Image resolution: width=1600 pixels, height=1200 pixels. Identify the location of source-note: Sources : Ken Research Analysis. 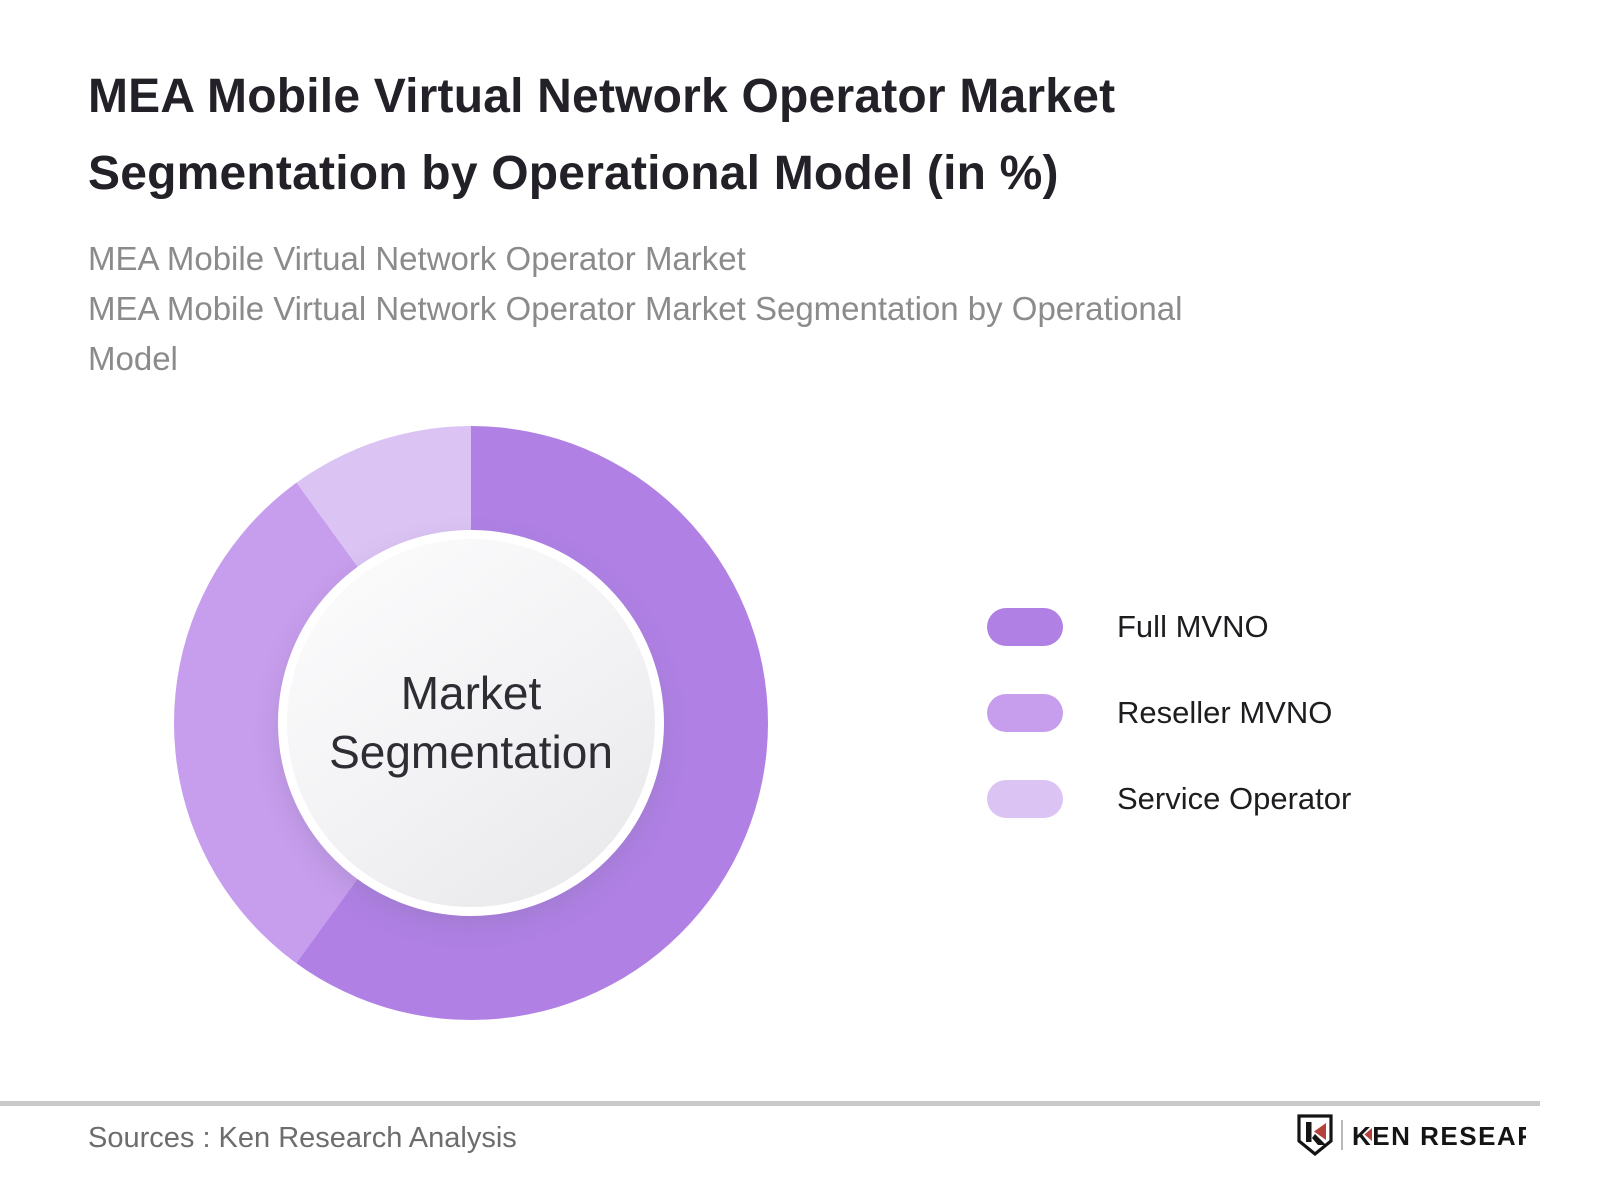
(302, 1138).